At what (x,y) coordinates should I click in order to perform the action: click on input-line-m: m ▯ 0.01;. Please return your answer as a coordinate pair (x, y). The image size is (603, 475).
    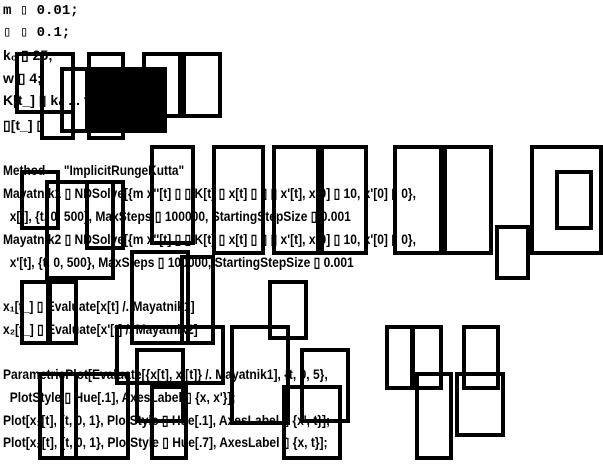
    Looking at the image, I should click on (41, 11).